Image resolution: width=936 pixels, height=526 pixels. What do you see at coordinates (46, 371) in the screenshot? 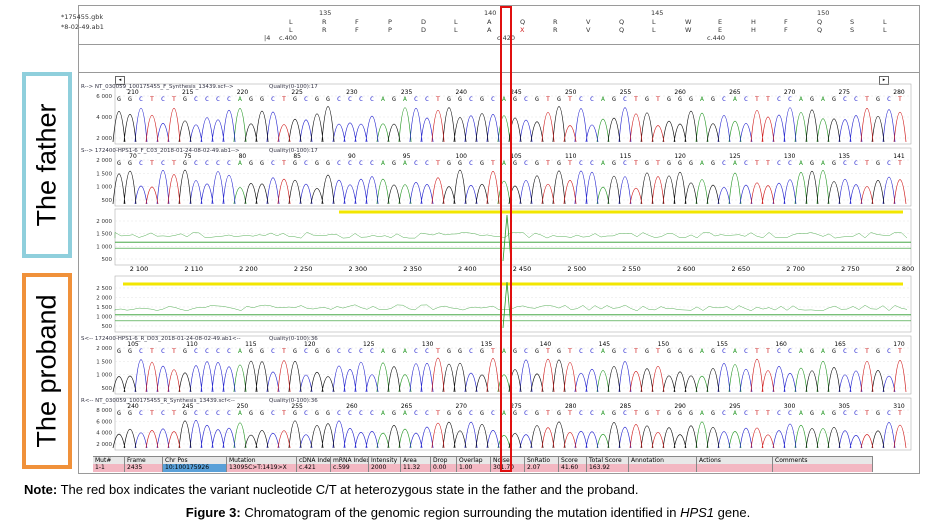
I see `proband-label: The proband` at bounding box center [46, 371].